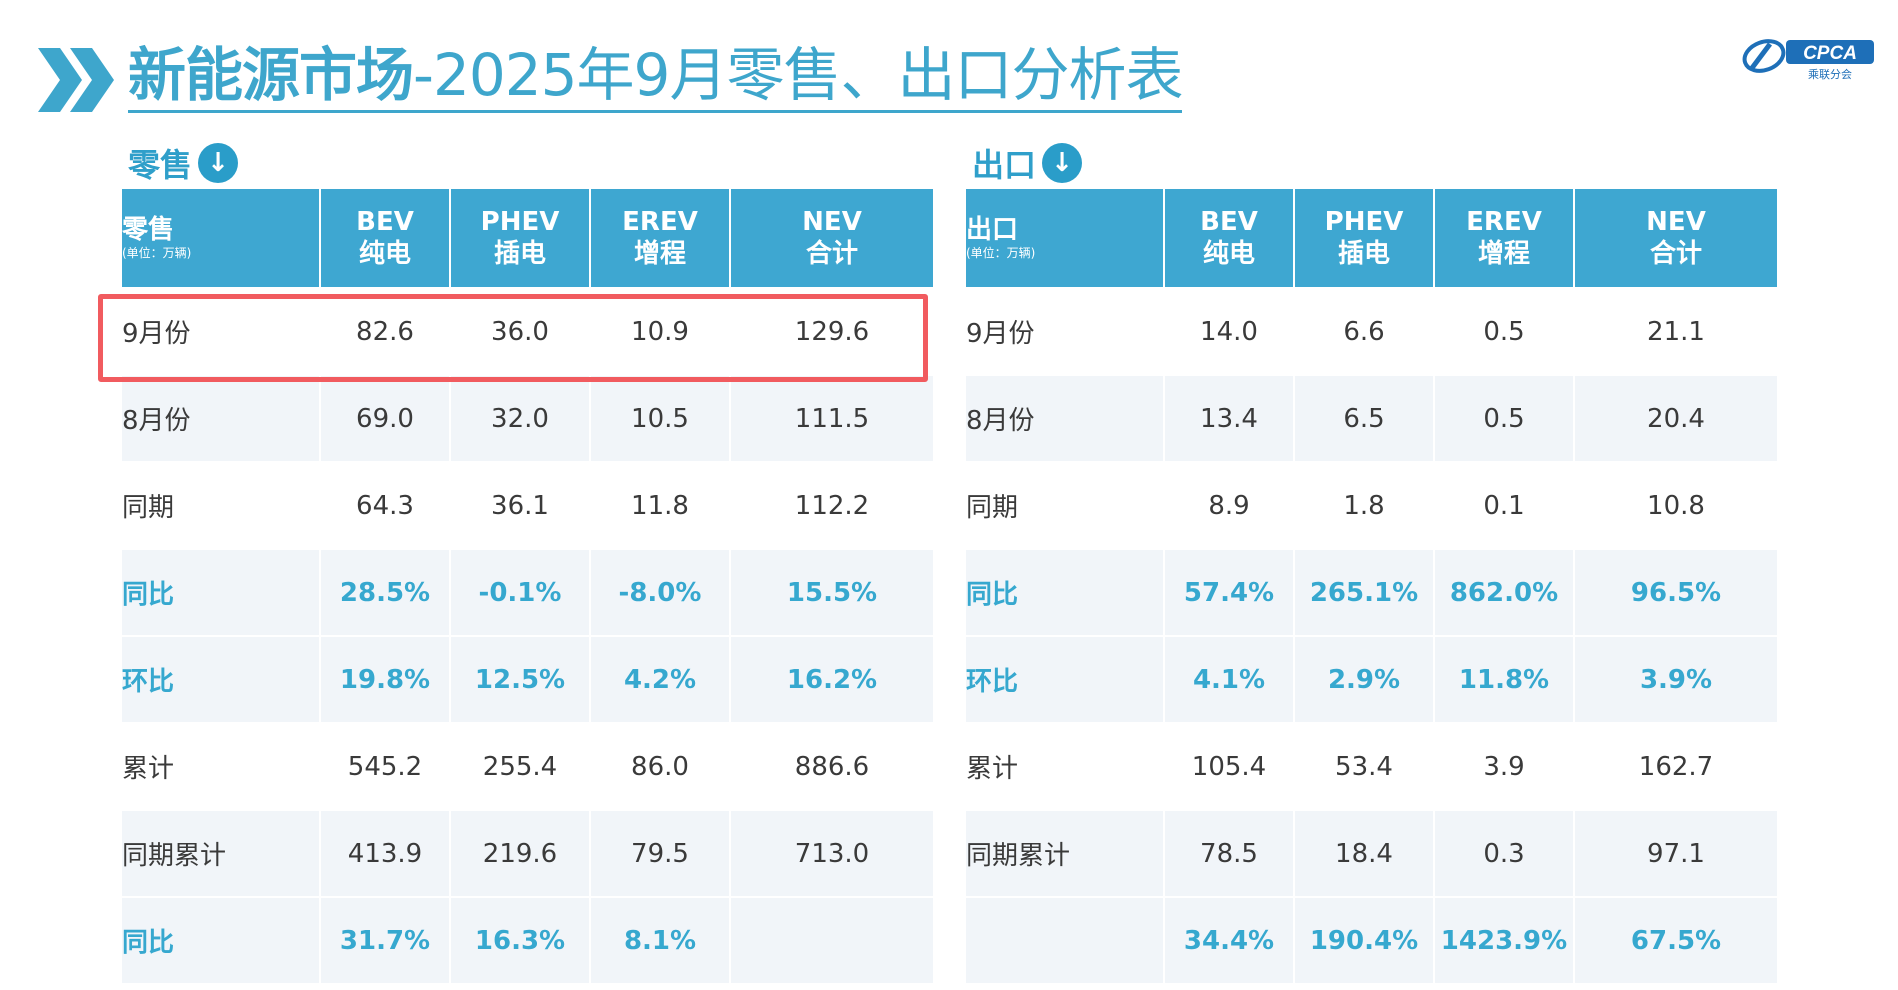  What do you see at coordinates (660, 593) in the screenshot?
I see `table-cell: -8.0%` at bounding box center [660, 593].